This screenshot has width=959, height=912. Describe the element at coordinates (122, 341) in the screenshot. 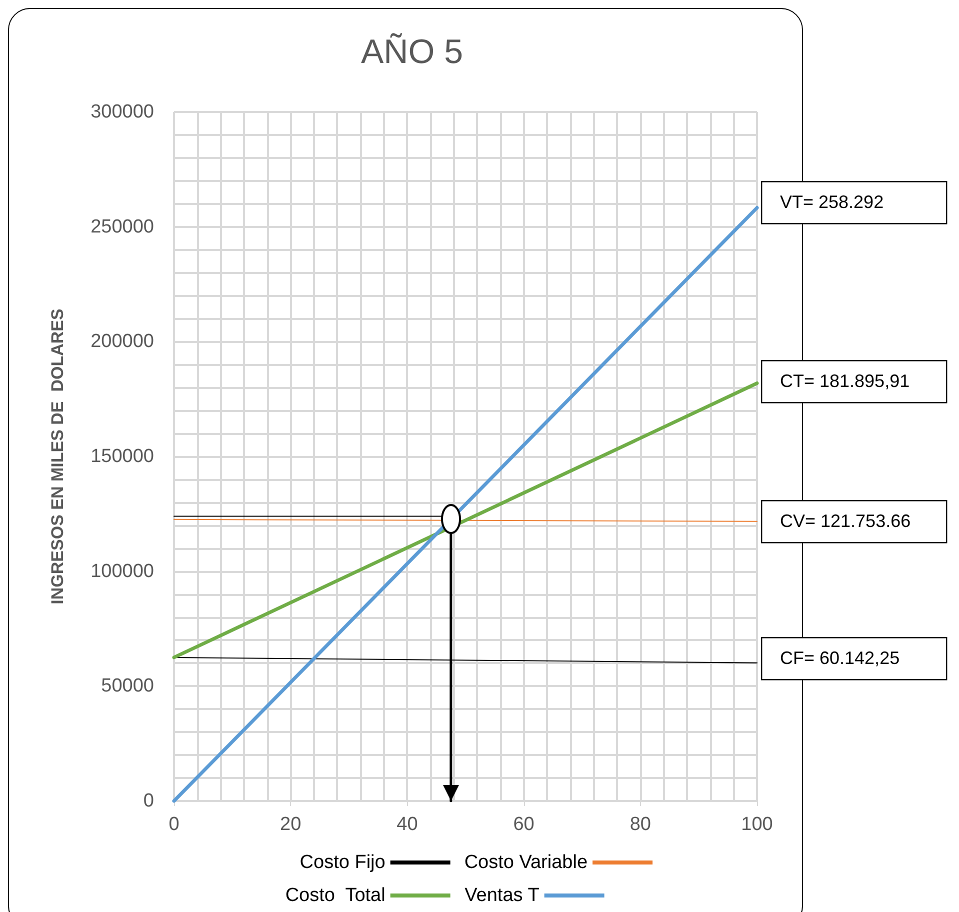

I see `y-tick-label: 200000` at that location.